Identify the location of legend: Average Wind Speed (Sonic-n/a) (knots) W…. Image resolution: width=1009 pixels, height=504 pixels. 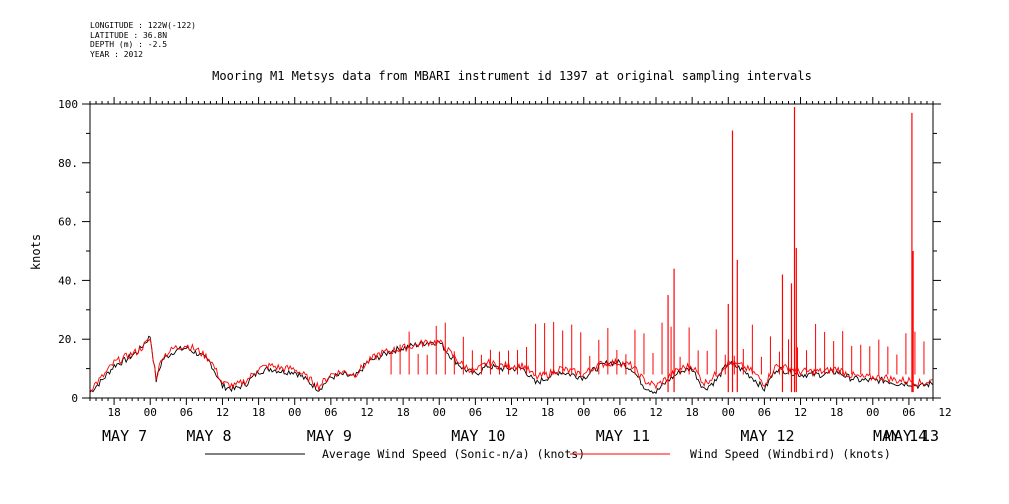
(548, 454).